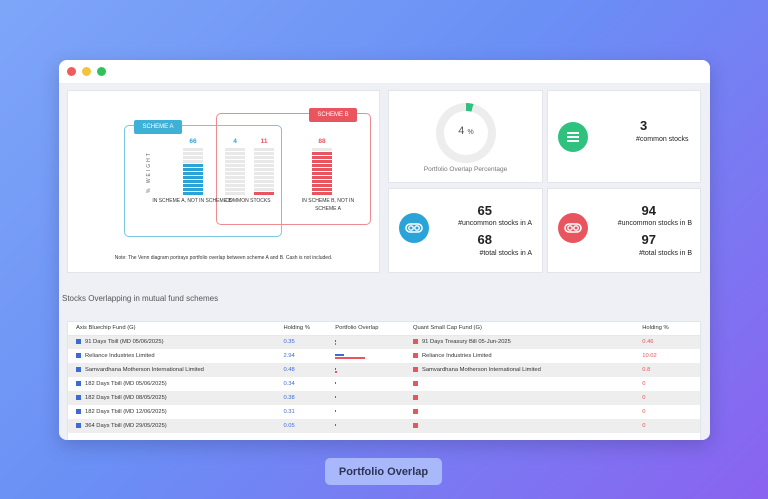 Image resolution: width=768 pixels, height=499 pixels. I want to click on list-icon, so click(573, 137).